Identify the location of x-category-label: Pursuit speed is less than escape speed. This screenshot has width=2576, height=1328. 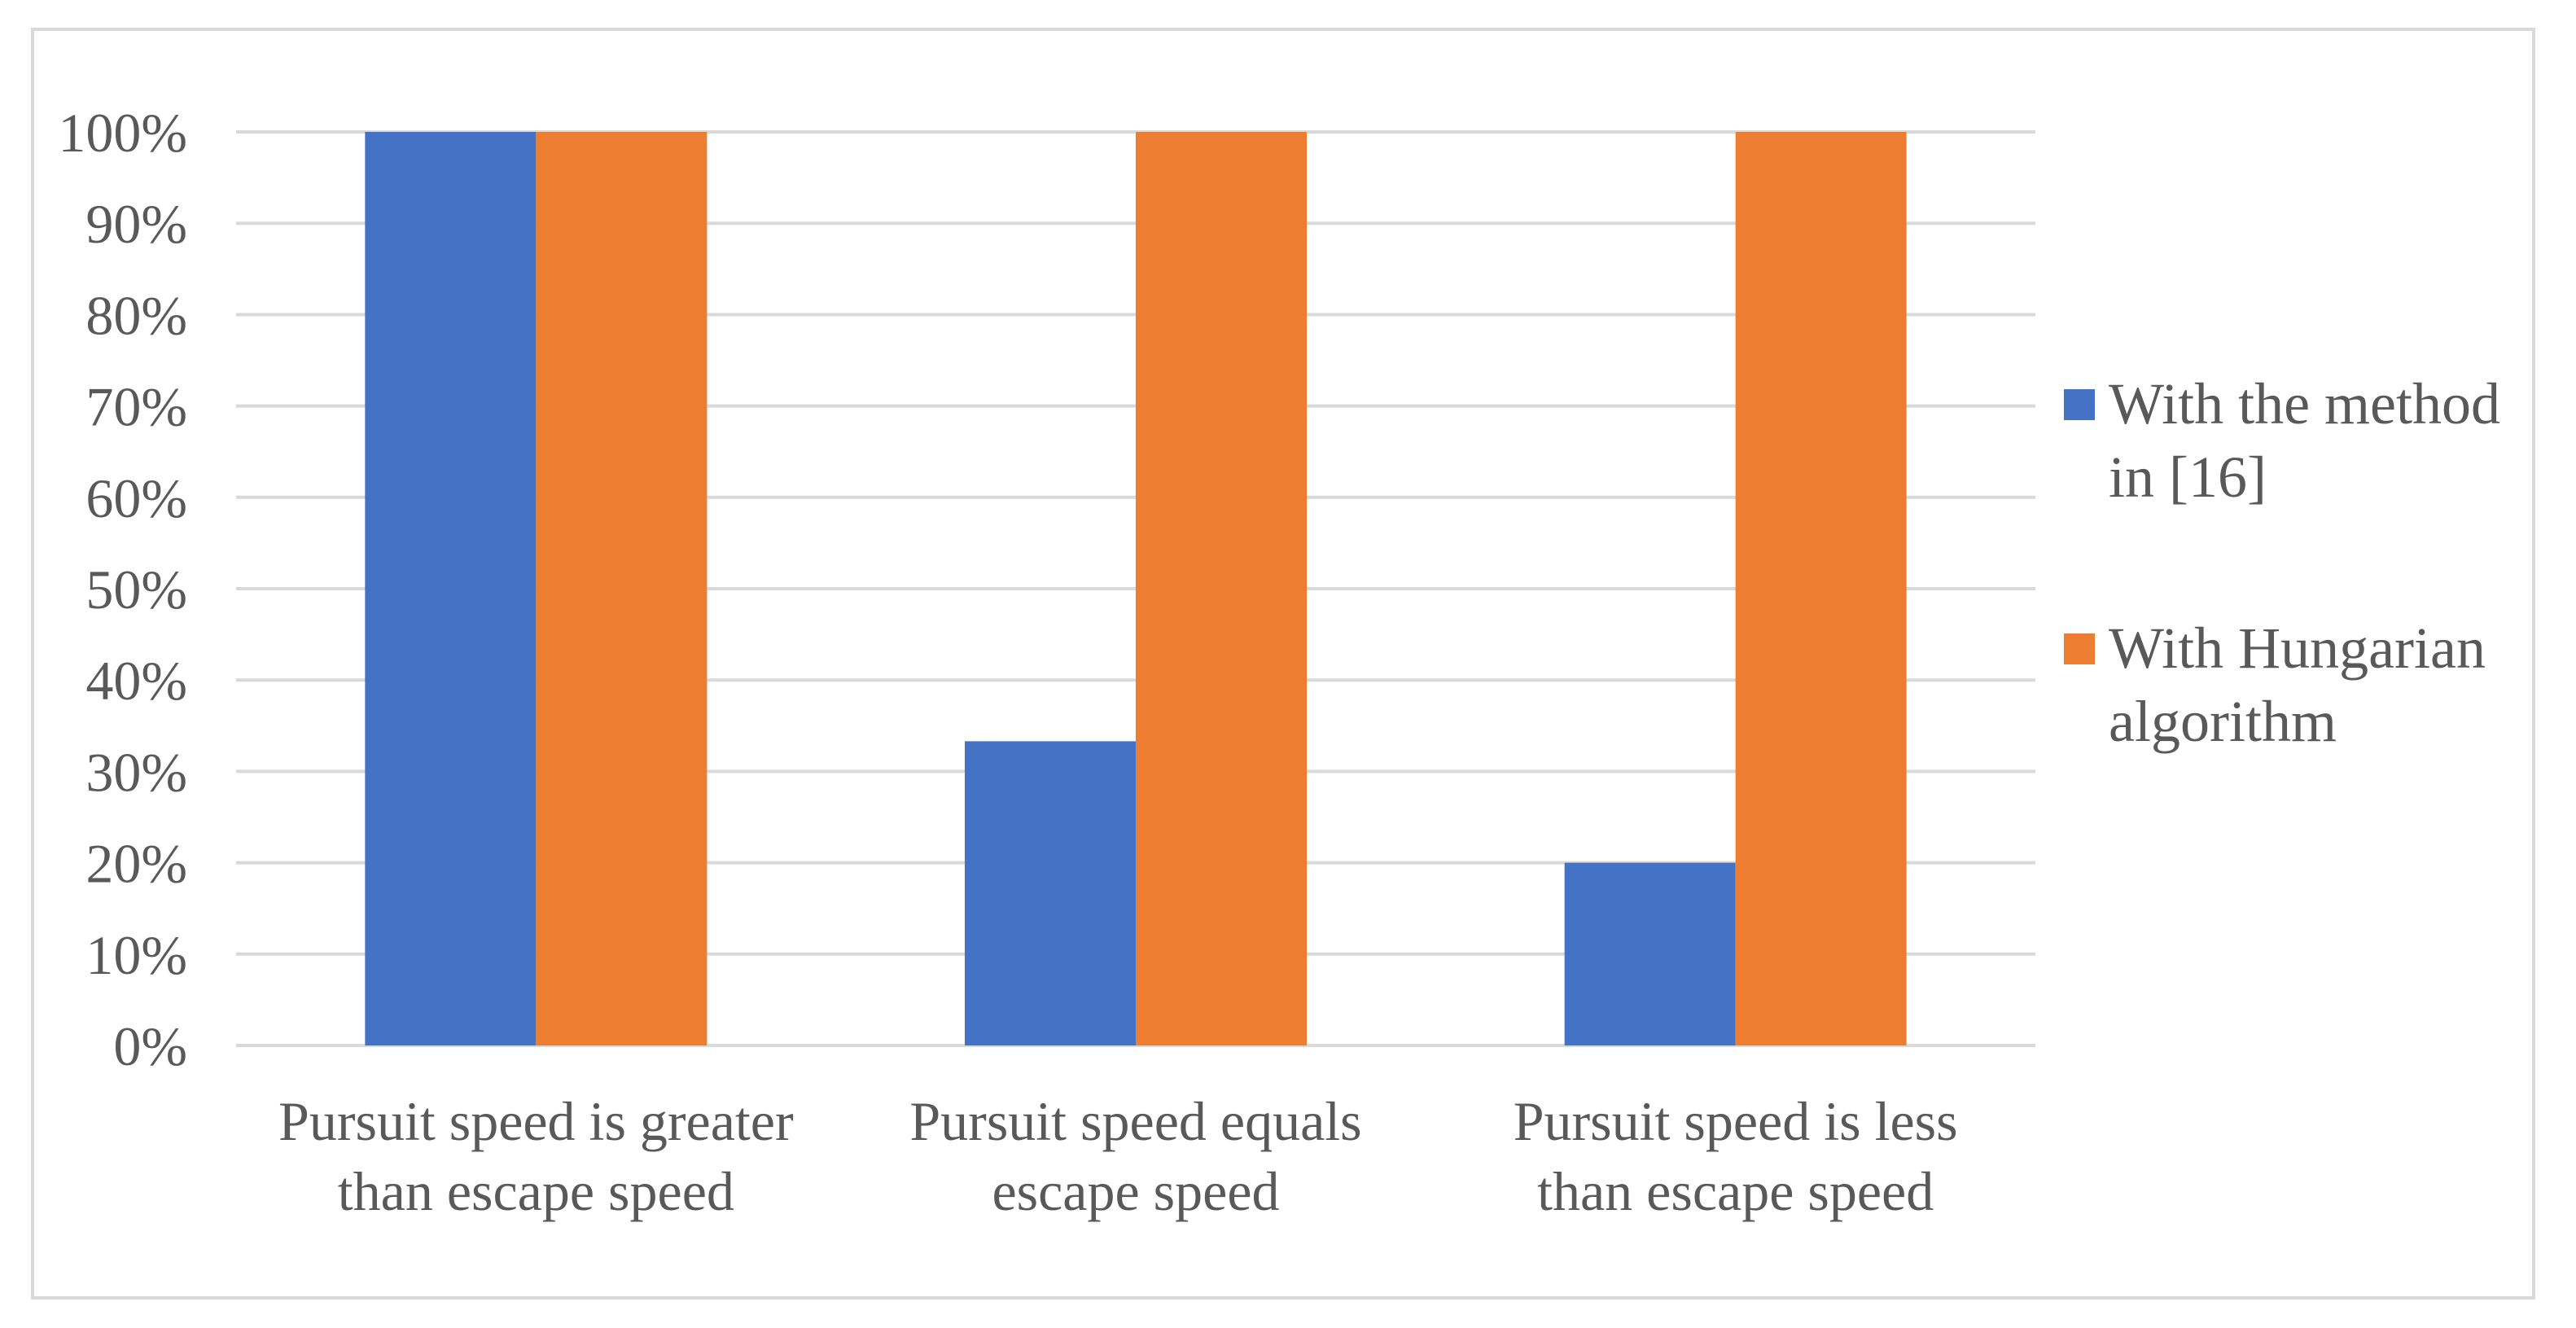
(1736, 1156).